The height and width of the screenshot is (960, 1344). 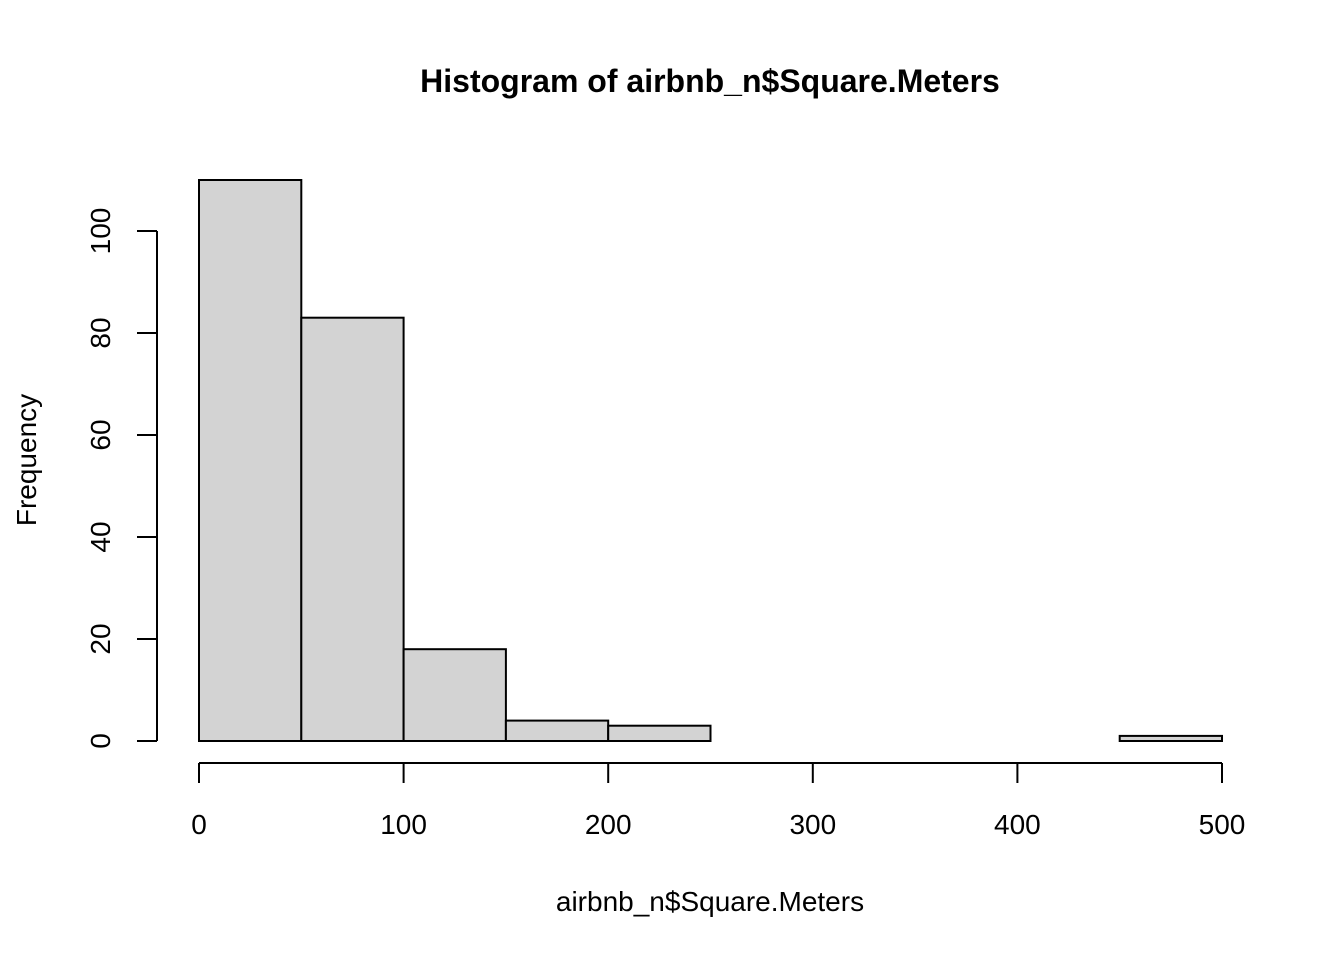 I want to click on x-tick-label-1: 100, so click(x=403, y=824).